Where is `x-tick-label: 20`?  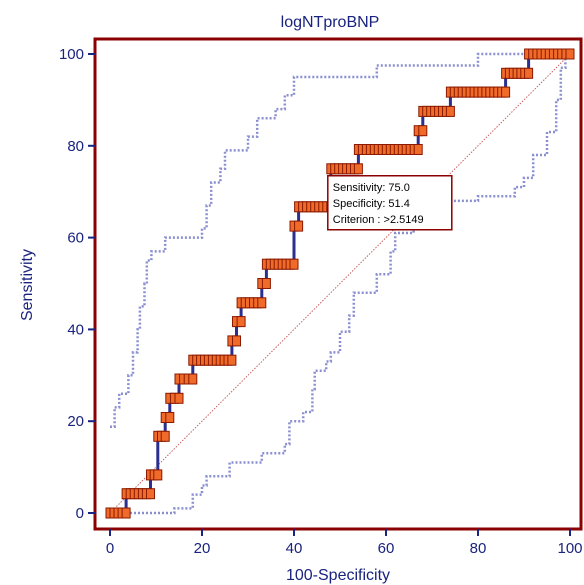 x-tick-label: 20 is located at coordinates (202, 548).